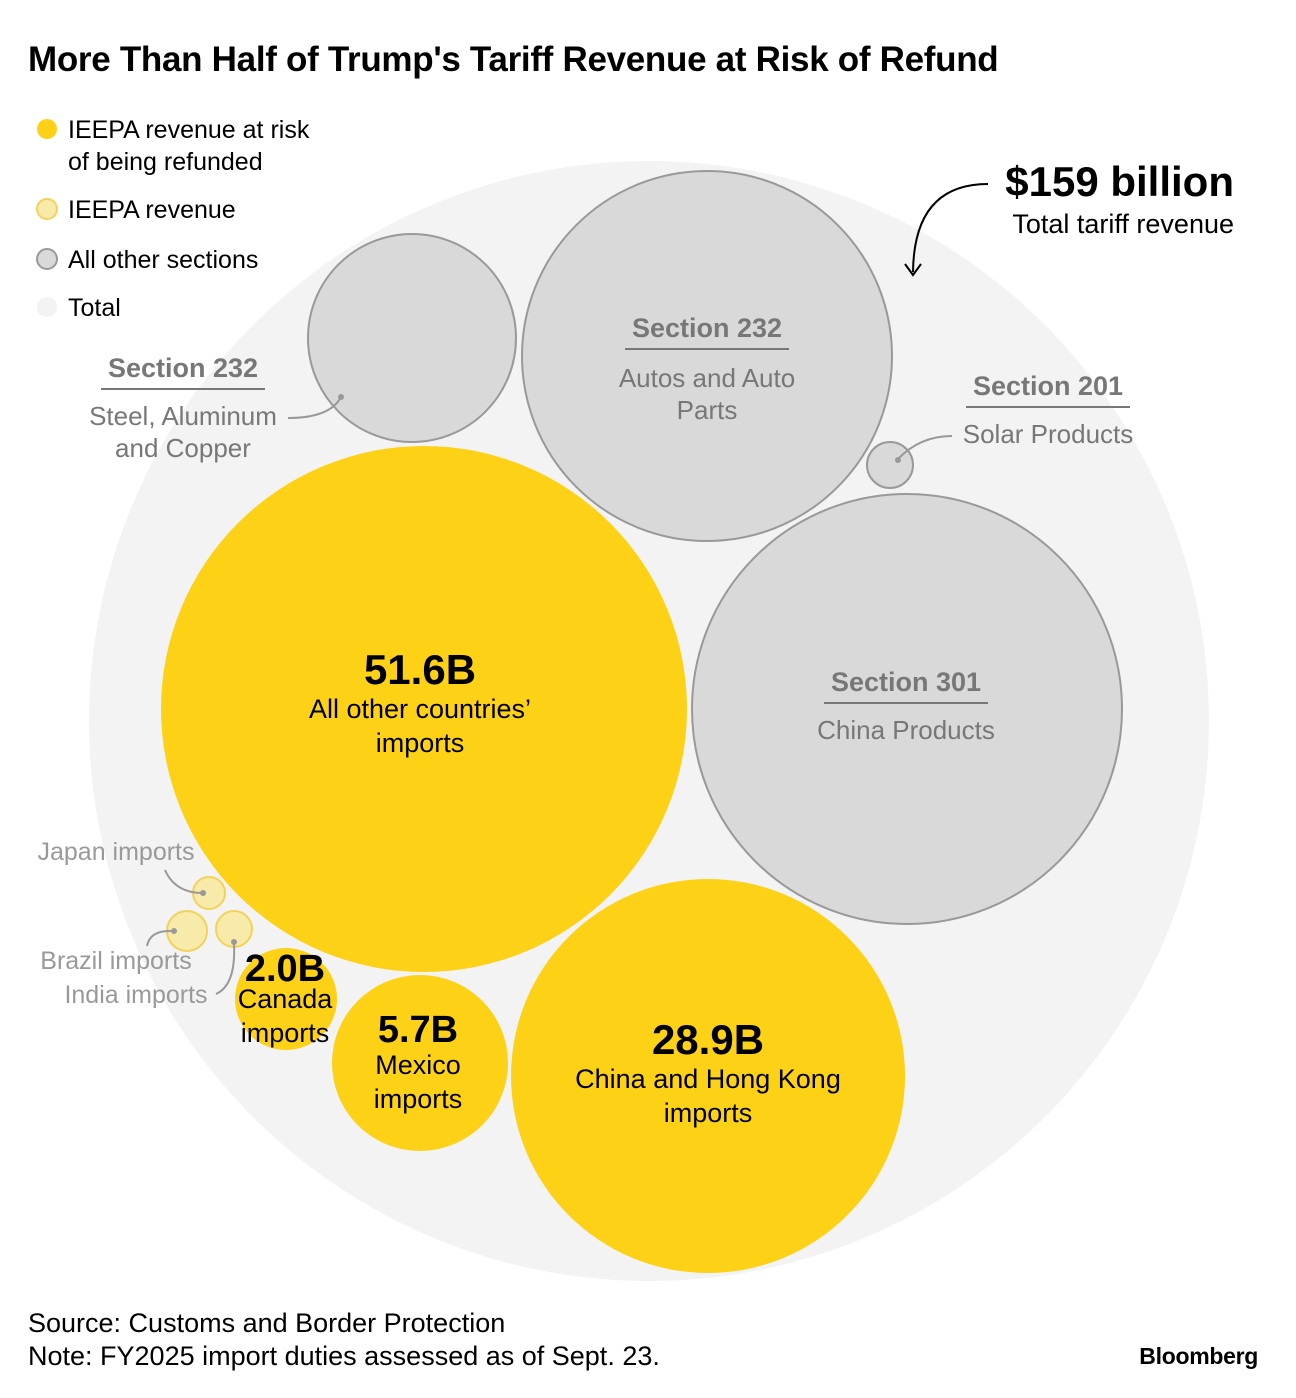 Image resolution: width=1296 pixels, height=1398 pixels. I want to click on bubble-label: China and Hong Kong, so click(708, 1079).